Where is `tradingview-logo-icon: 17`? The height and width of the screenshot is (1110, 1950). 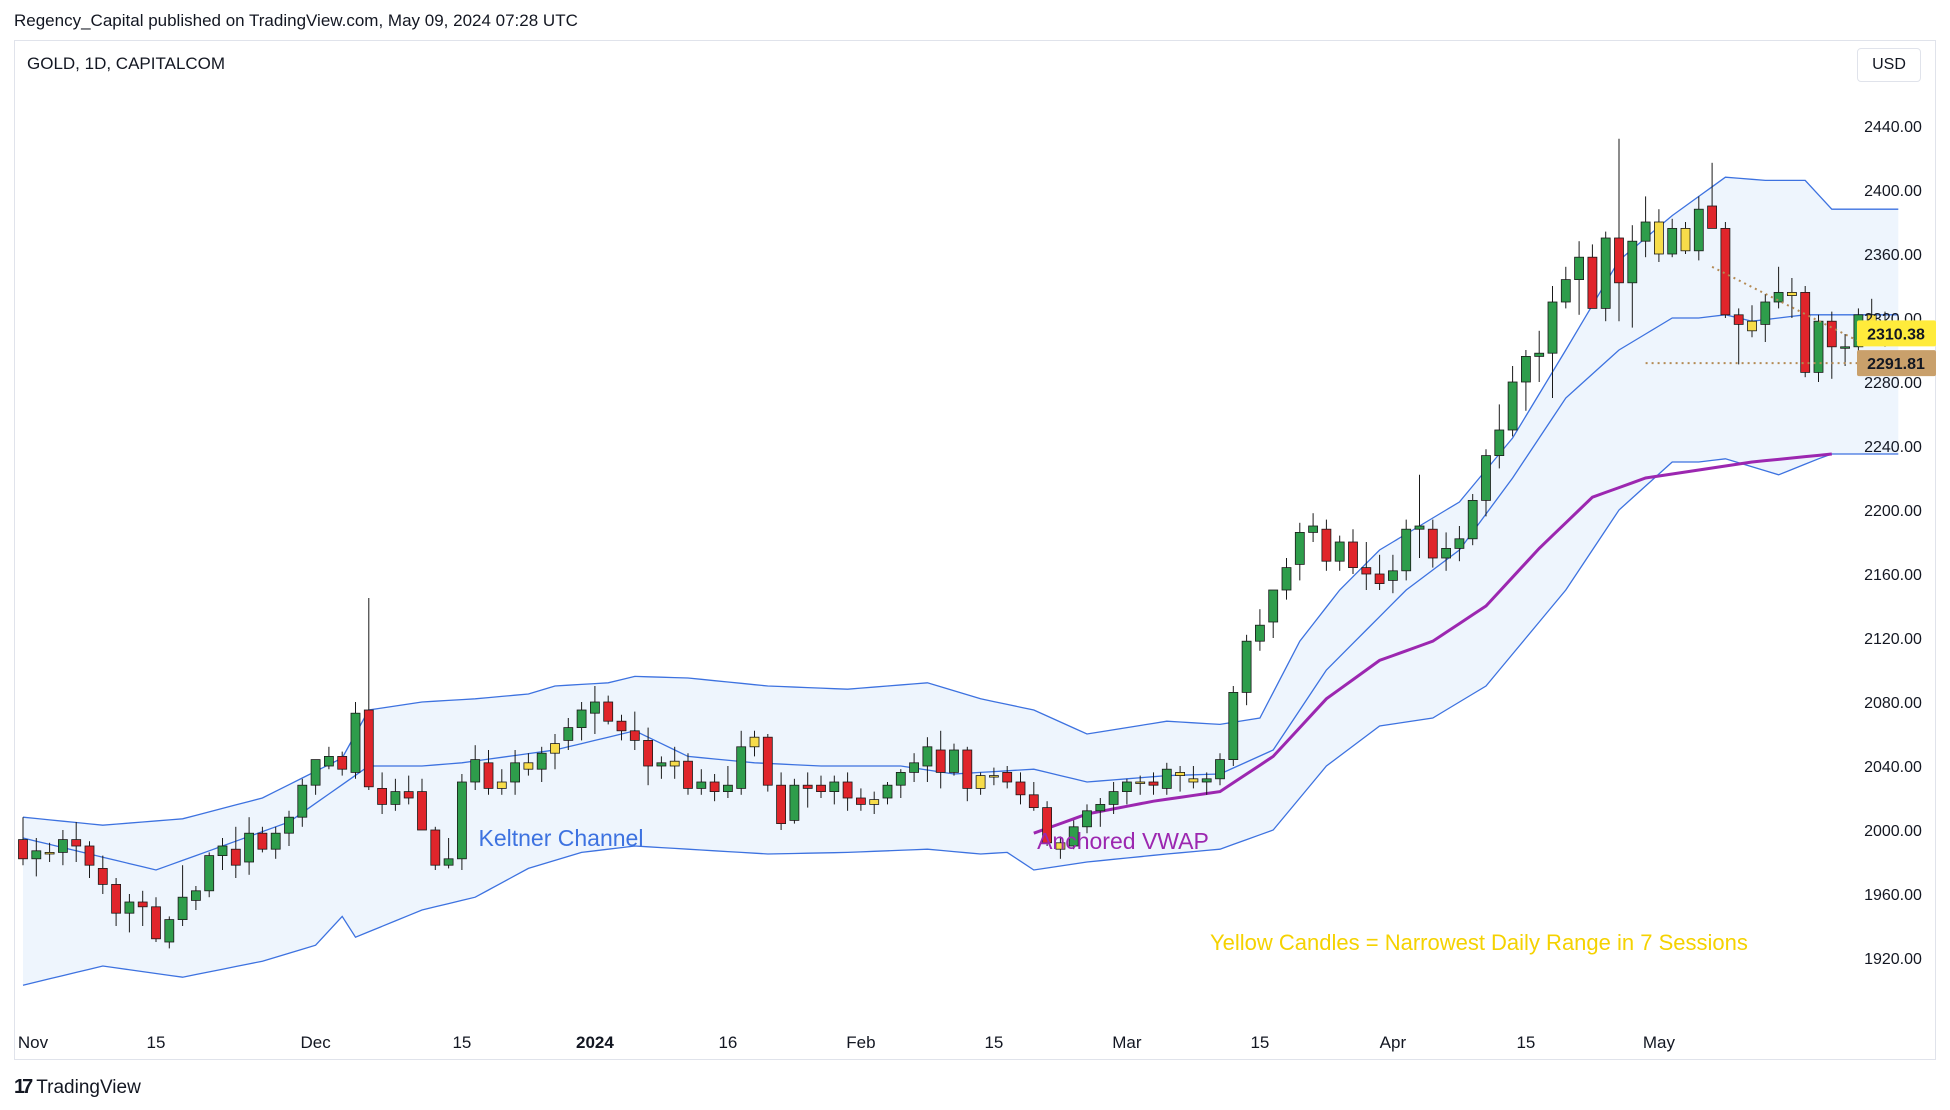
tradingview-logo-icon: 17 is located at coordinates (23, 1087).